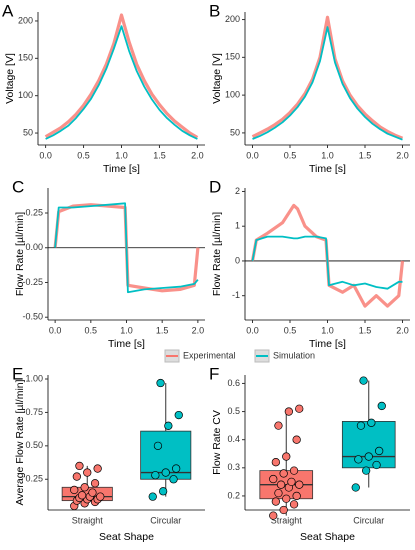 The image size is (415, 550). What do you see at coordinates (233, 383) in the screenshot?
I see `y-tick-label: 0.6` at bounding box center [233, 383].